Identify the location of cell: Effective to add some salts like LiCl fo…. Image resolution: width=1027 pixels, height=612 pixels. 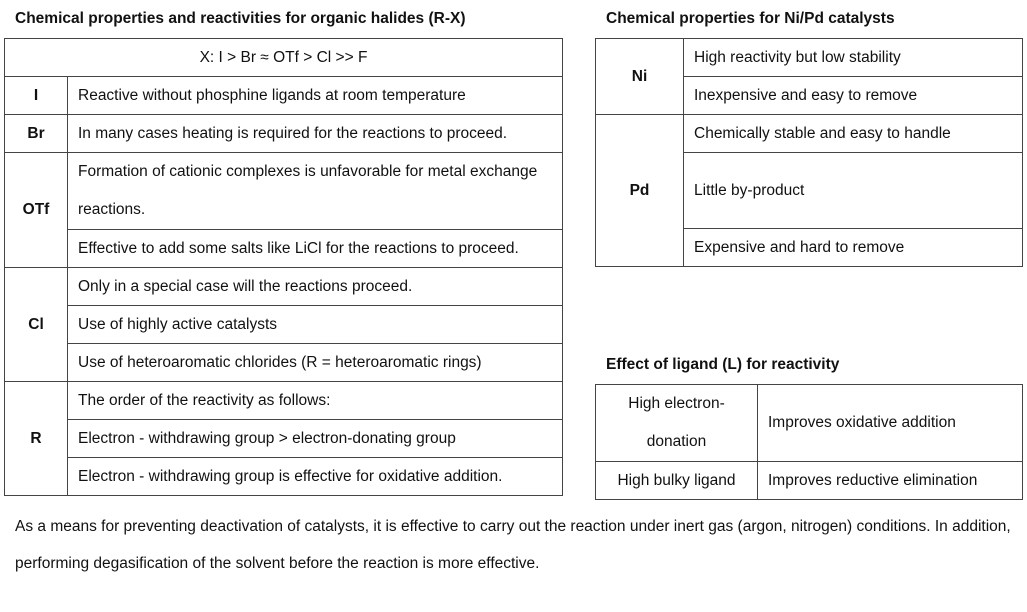
(315, 248).